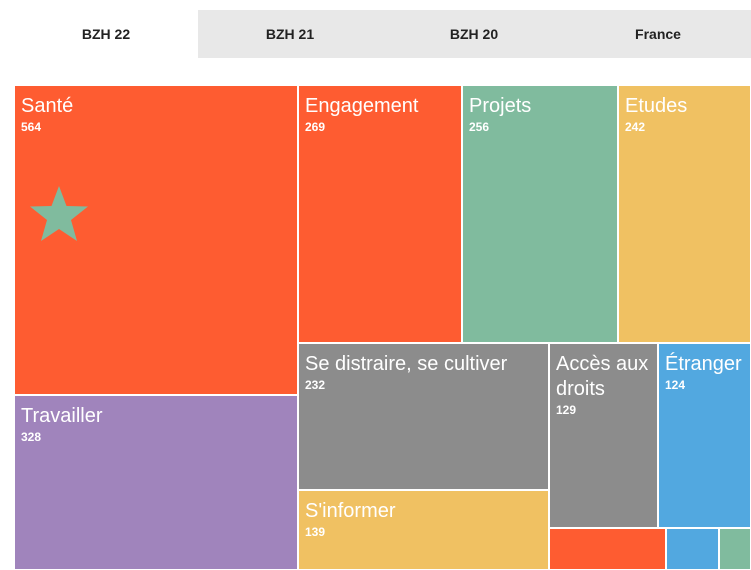 The height and width of the screenshot is (570, 751). I want to click on cell-value: 129, so click(566, 410).